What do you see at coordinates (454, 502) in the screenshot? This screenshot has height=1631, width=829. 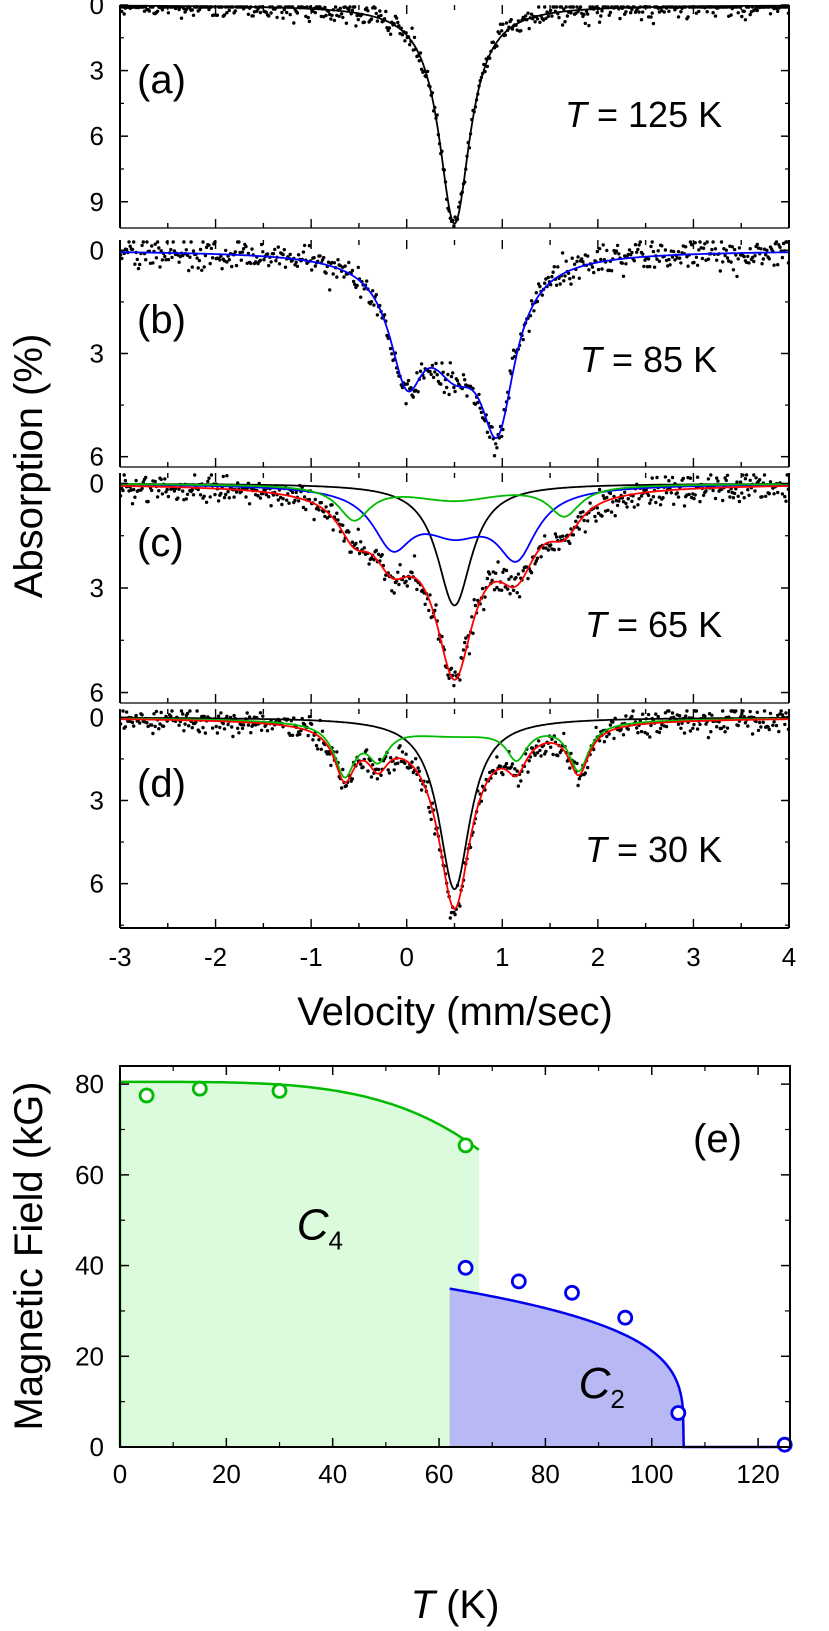 I see `fit-curve-00bb00` at bounding box center [454, 502].